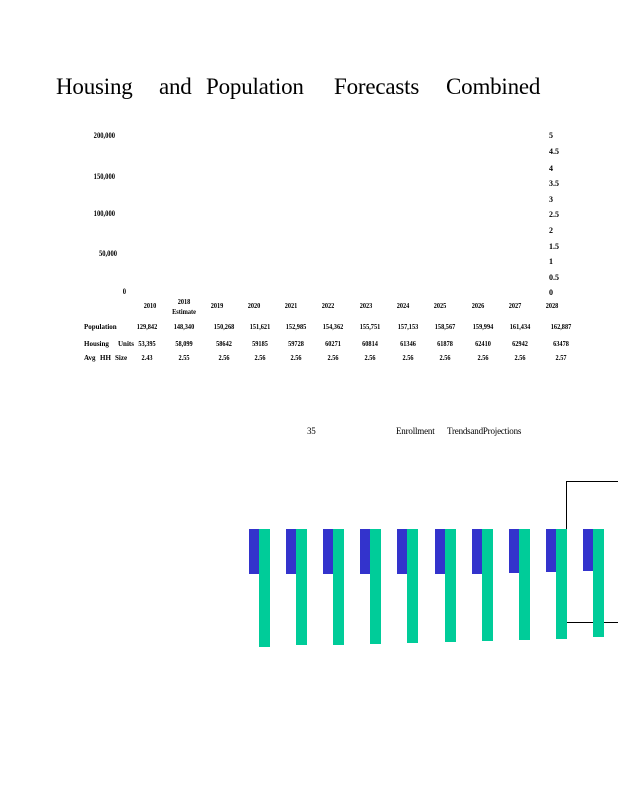 The height and width of the screenshot is (800, 618). What do you see at coordinates (551, 168) in the screenshot?
I see `right-axis-tick: 4` at bounding box center [551, 168].